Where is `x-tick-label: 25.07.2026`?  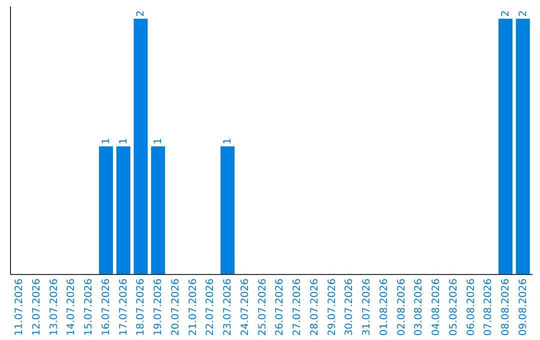
x-tick-label: 25.07.2026 is located at coordinates (262, 307).